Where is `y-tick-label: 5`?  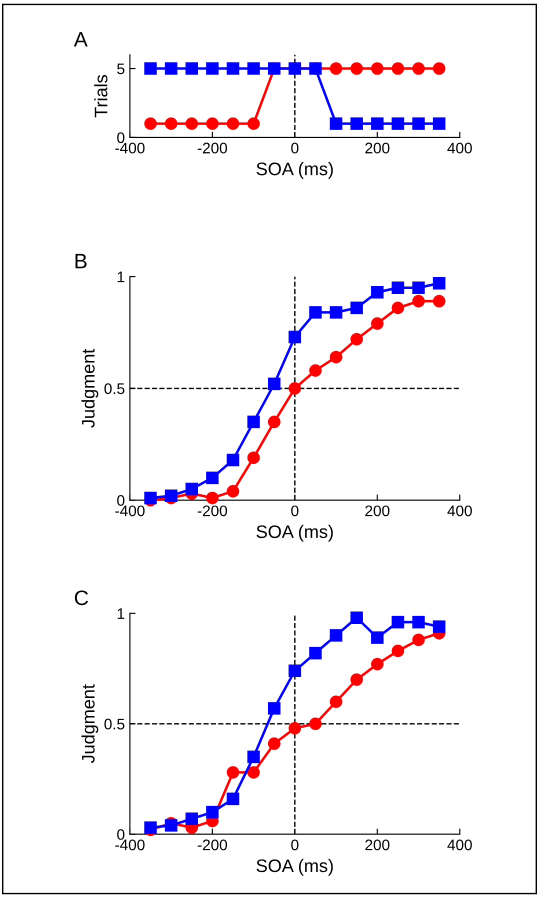 y-tick-label: 5 is located at coordinates (120, 69).